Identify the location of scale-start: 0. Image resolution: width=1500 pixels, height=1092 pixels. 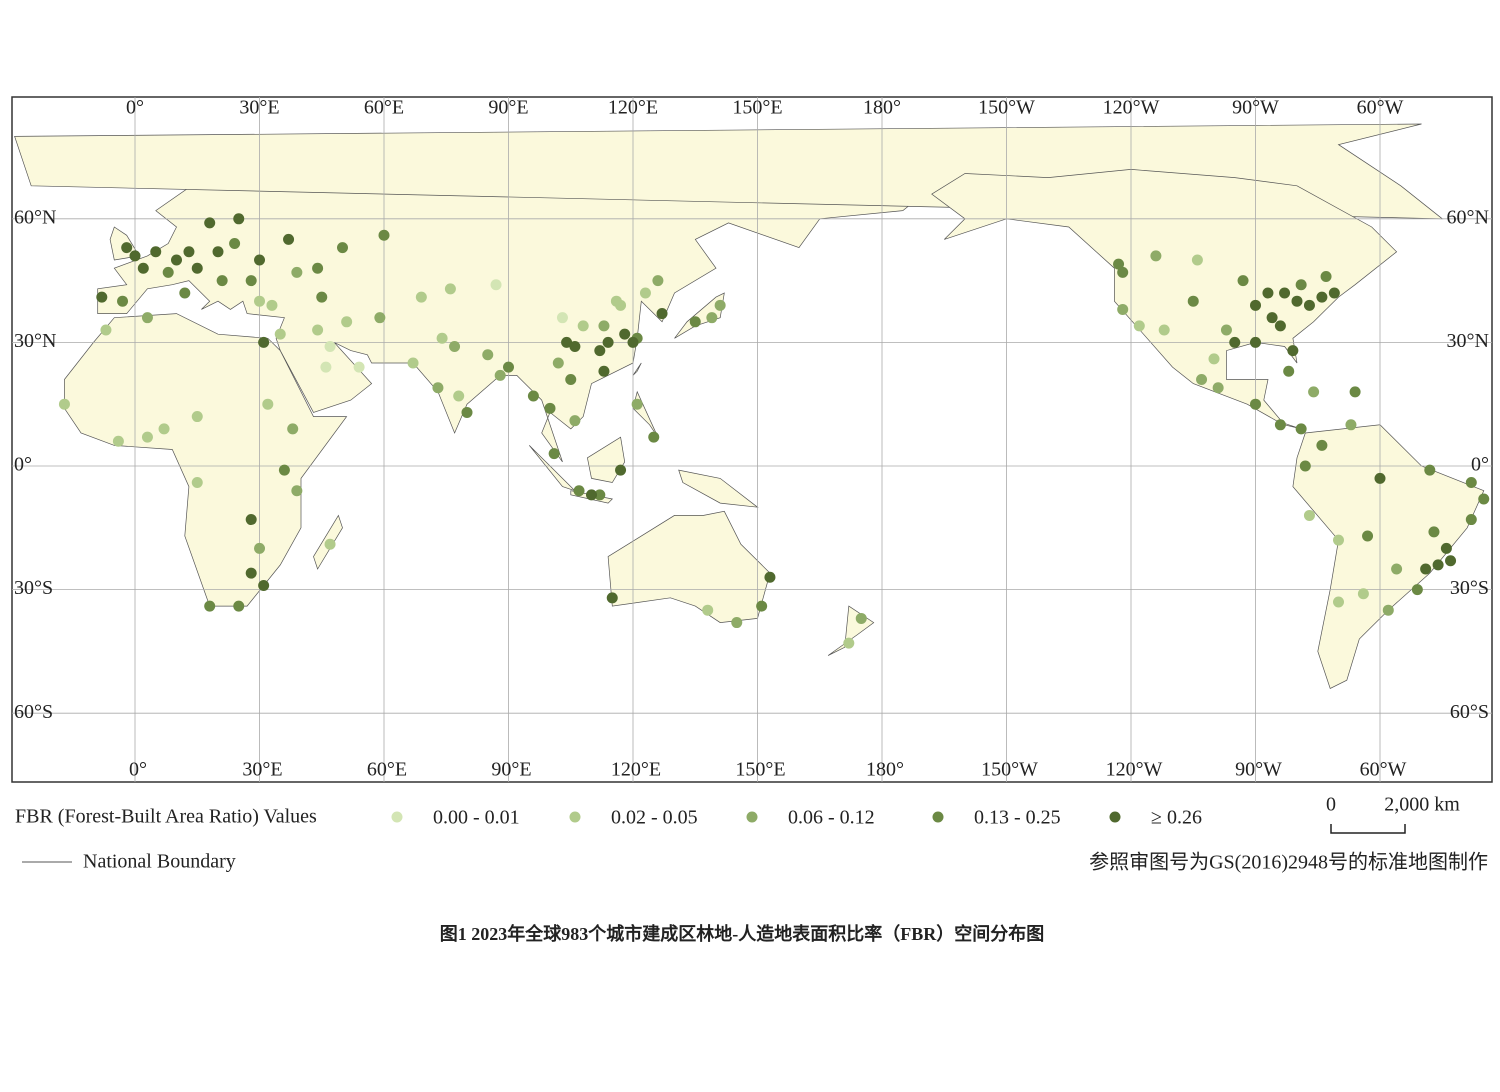
(1331, 805).